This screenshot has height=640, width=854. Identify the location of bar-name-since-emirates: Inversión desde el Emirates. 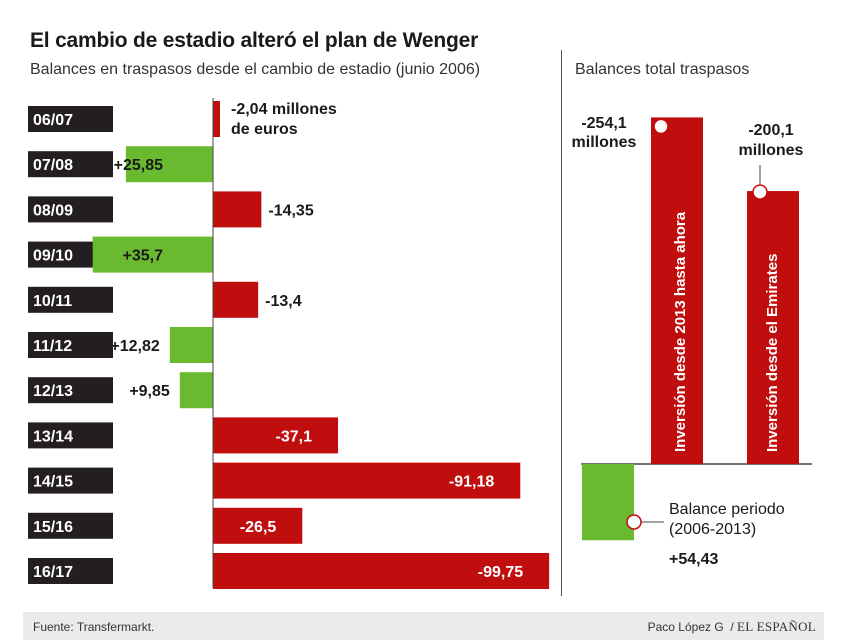
(772, 353).